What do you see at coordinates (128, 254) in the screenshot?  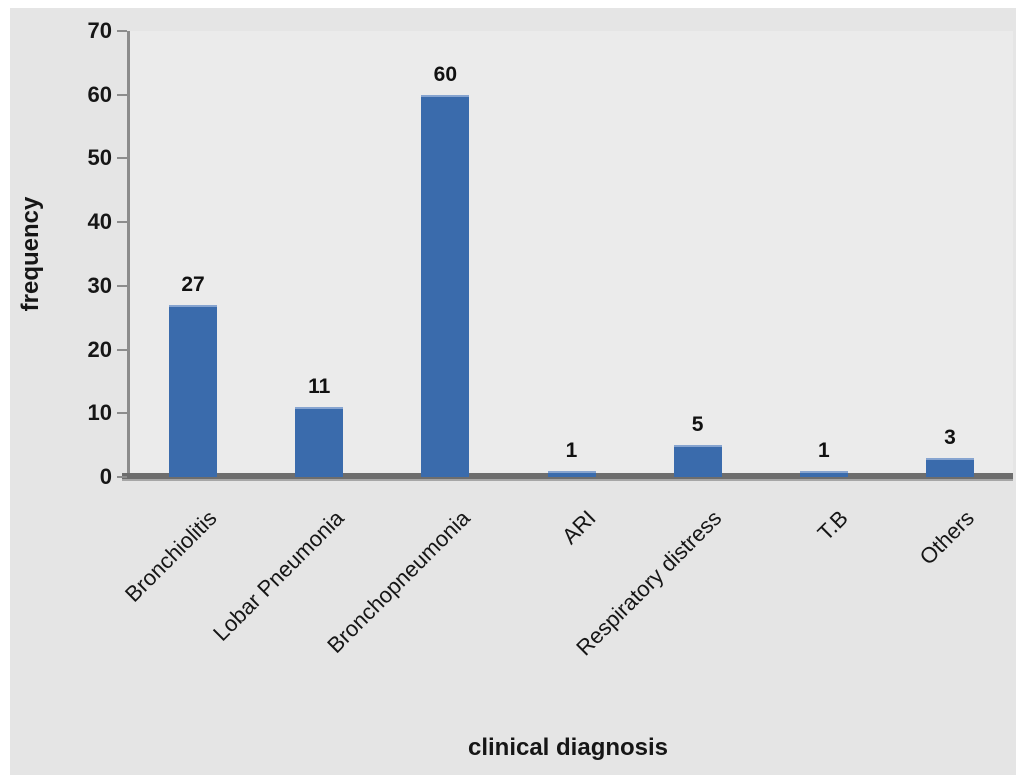 I see `y-axis-line` at bounding box center [128, 254].